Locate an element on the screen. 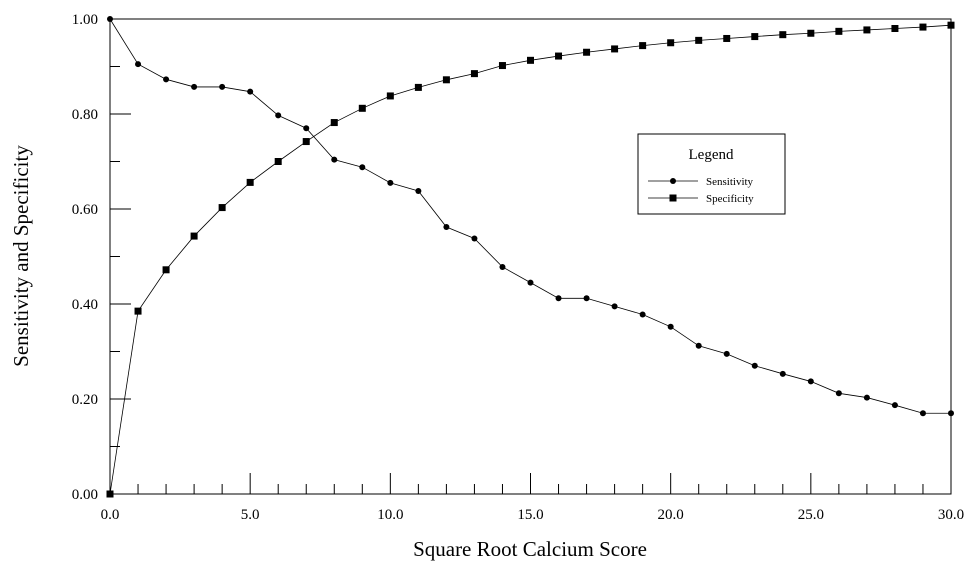  legend-marker-sensitivity is located at coordinates (673, 181).